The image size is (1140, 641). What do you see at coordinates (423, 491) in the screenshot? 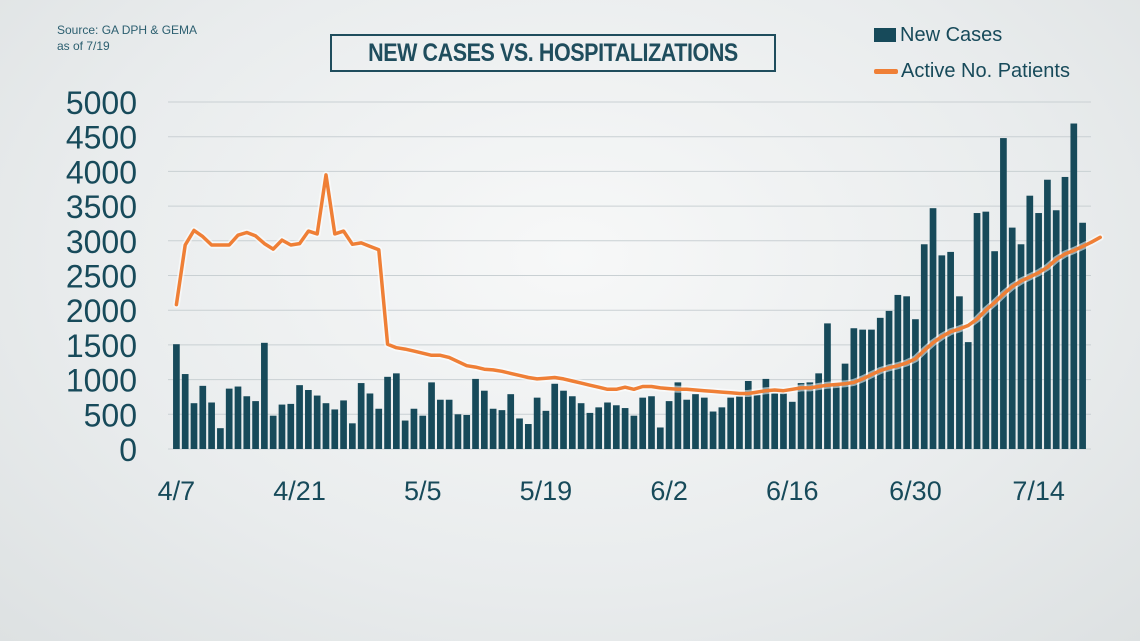
I see `x-tick-label: 5/5` at bounding box center [423, 491].